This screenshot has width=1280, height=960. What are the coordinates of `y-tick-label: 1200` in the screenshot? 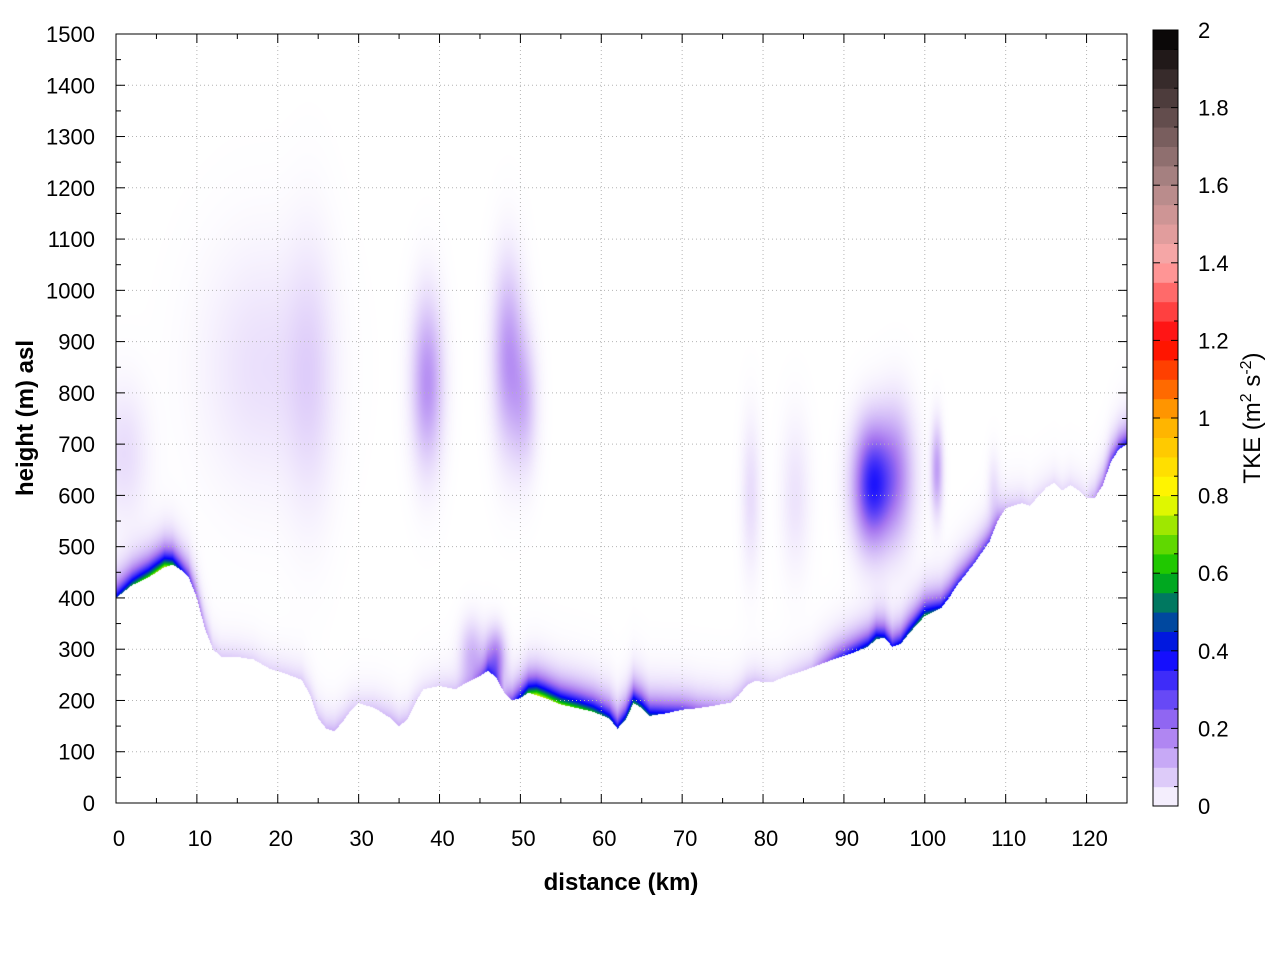 It's located at (70, 188).